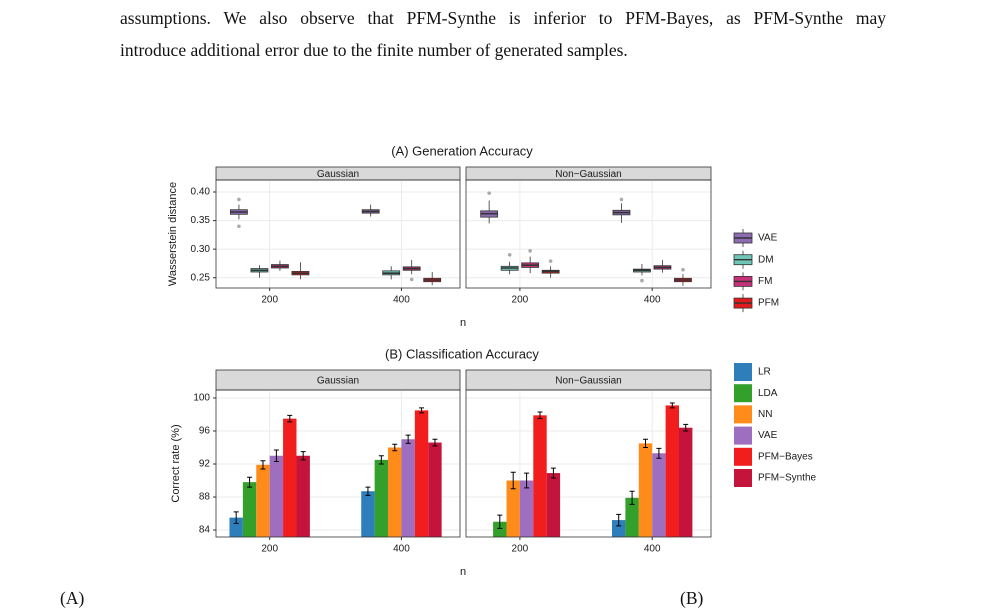 Image resolution: width=1005 pixels, height=613 pixels. I want to click on panel, so click(588, 234).